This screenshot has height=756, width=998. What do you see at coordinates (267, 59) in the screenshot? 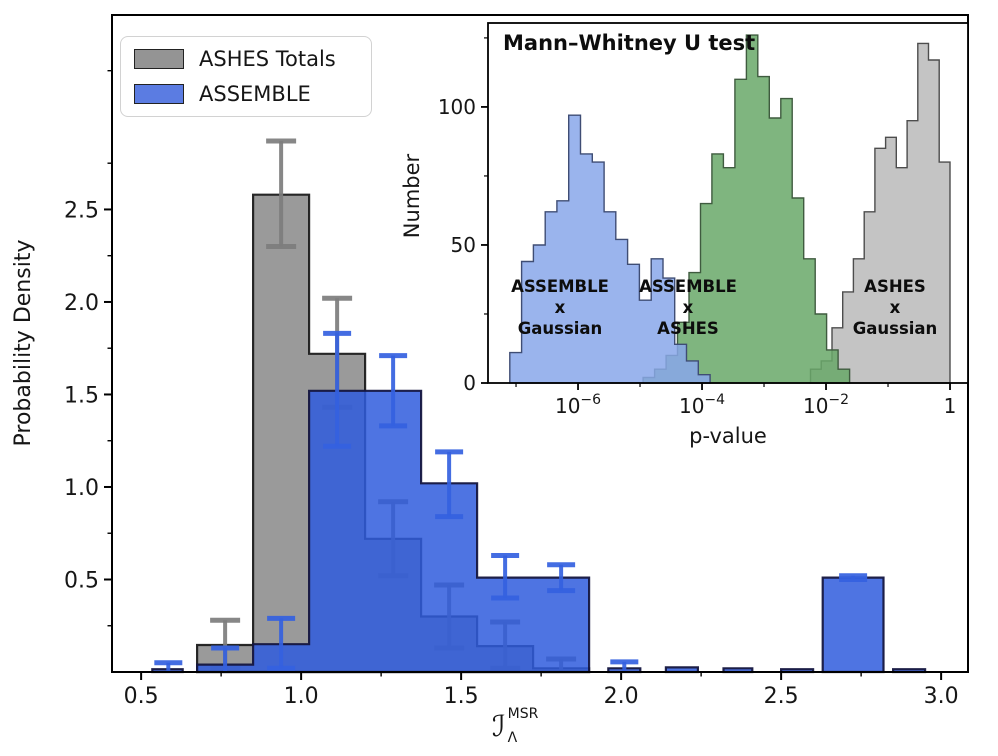
I see `ashes-totals-label: ASHES Totals` at bounding box center [267, 59].